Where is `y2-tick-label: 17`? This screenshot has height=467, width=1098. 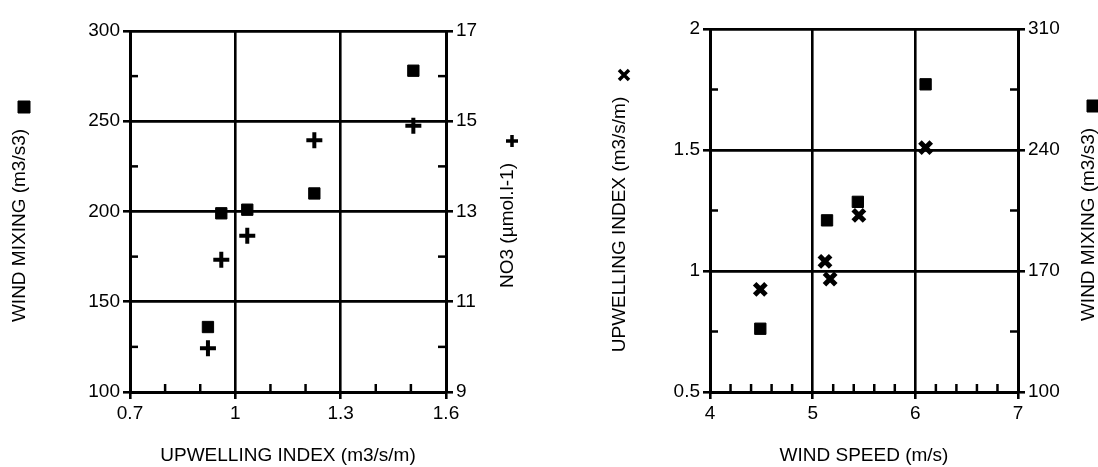 y2-tick-label: 17 is located at coordinates (467, 30).